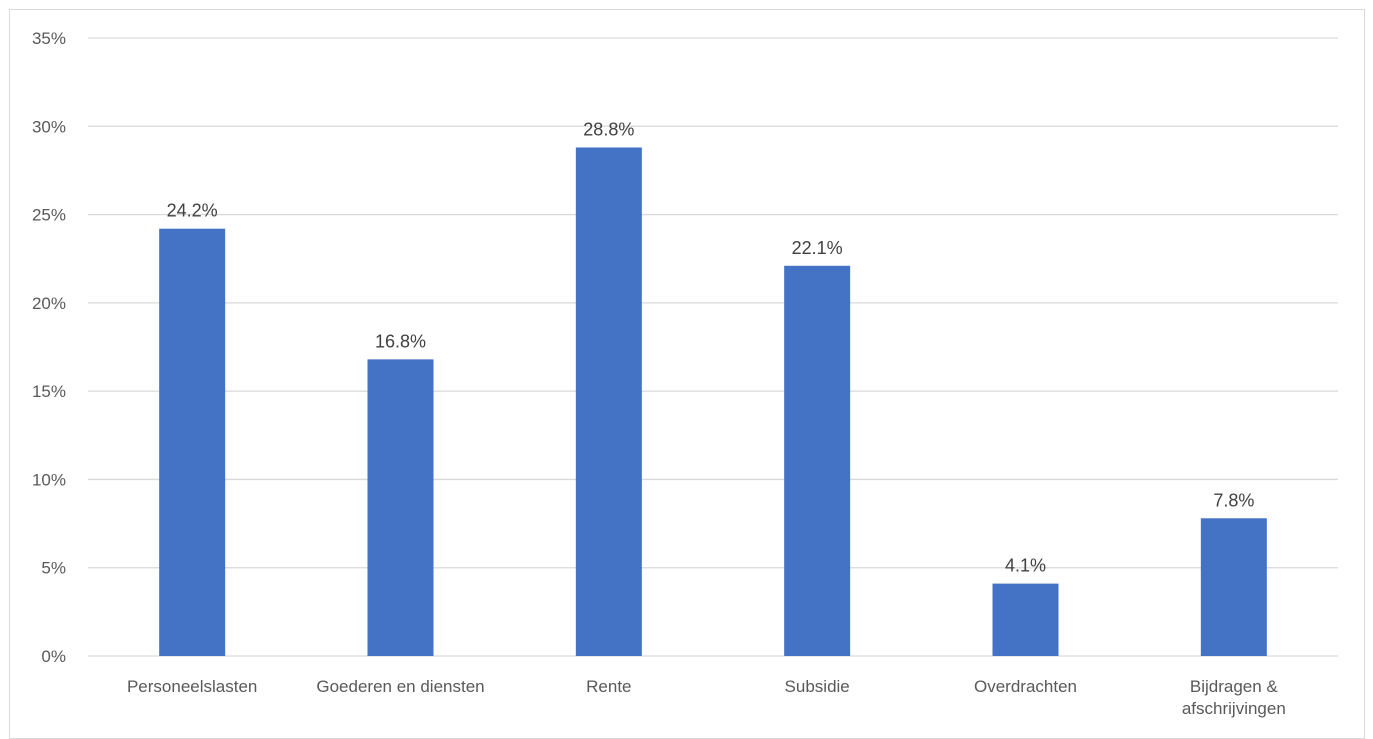  I want to click on y-tick-label: 5%, so click(53, 568).